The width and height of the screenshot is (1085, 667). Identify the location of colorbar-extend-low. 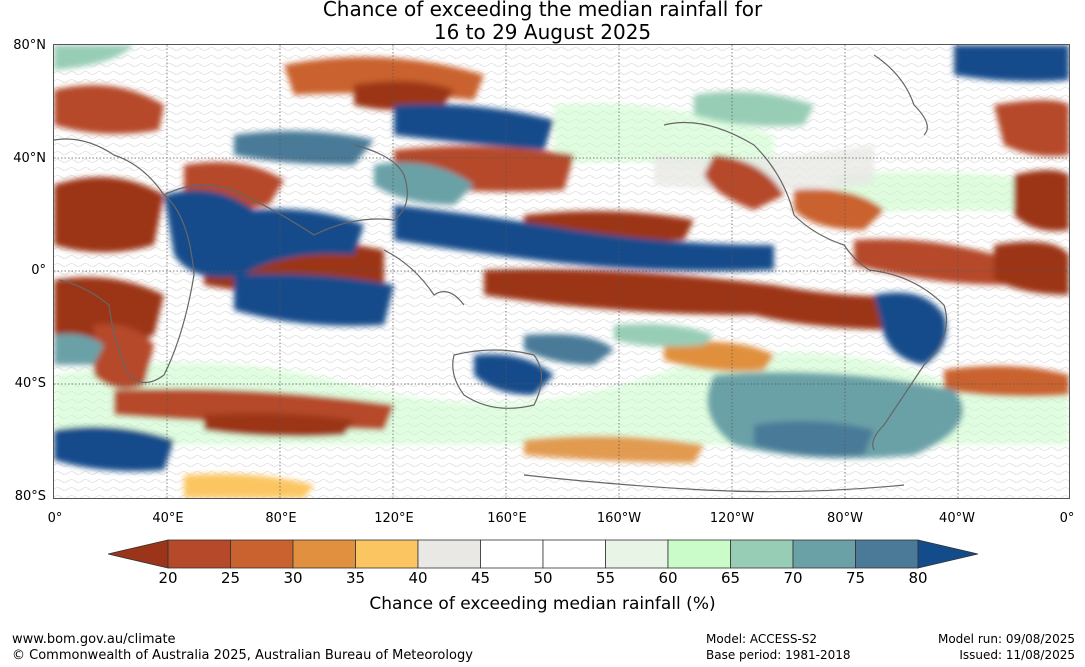
(138, 554).